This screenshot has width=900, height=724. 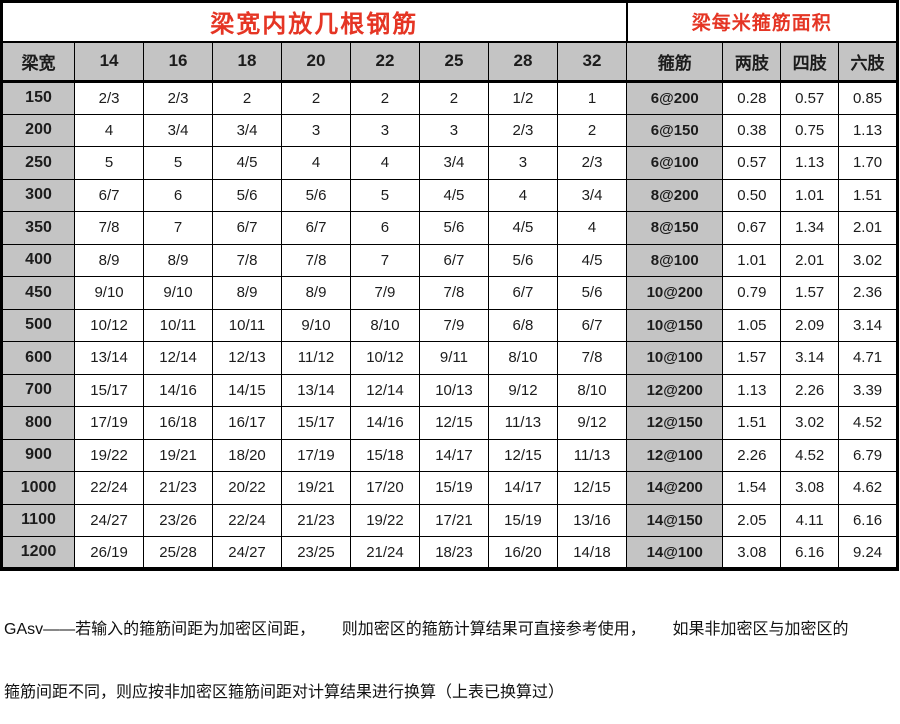 I want to click on bar-count-cell: 19/21, so click(x=316, y=488).